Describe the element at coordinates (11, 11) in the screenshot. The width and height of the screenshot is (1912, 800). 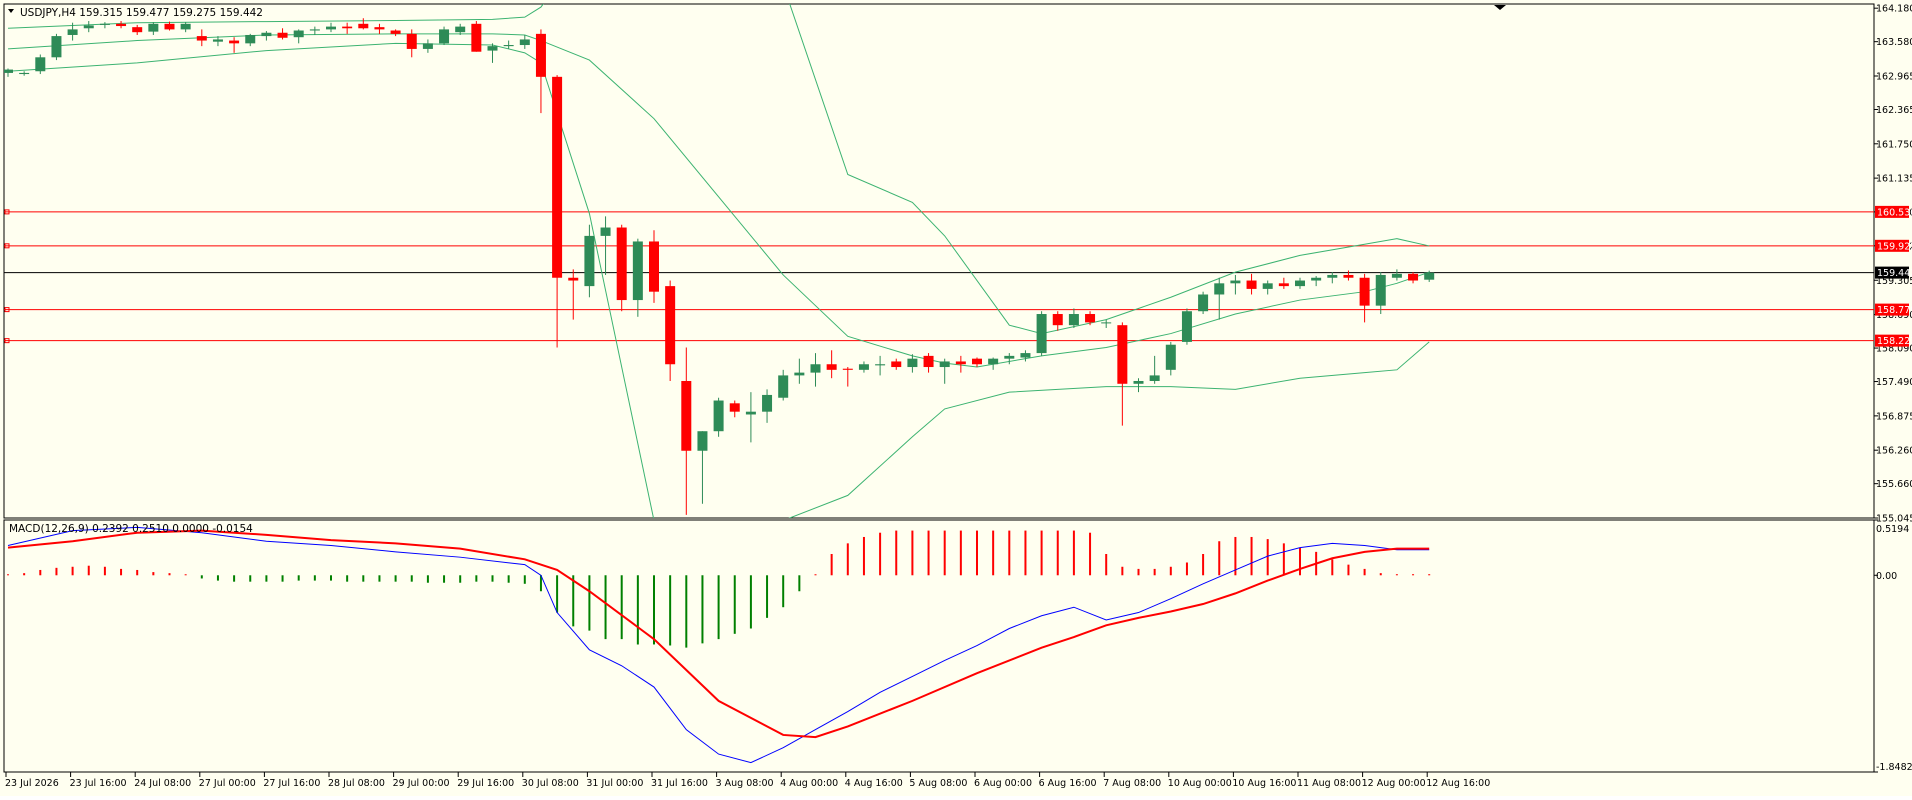
I see `chart-menu-icon` at that location.